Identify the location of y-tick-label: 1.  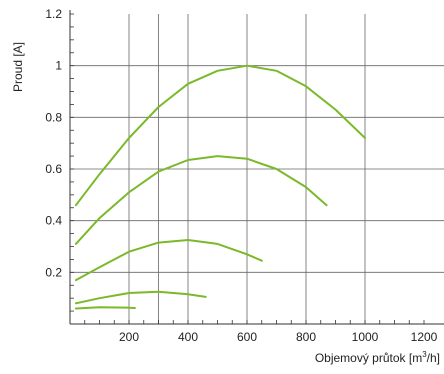
(58, 66).